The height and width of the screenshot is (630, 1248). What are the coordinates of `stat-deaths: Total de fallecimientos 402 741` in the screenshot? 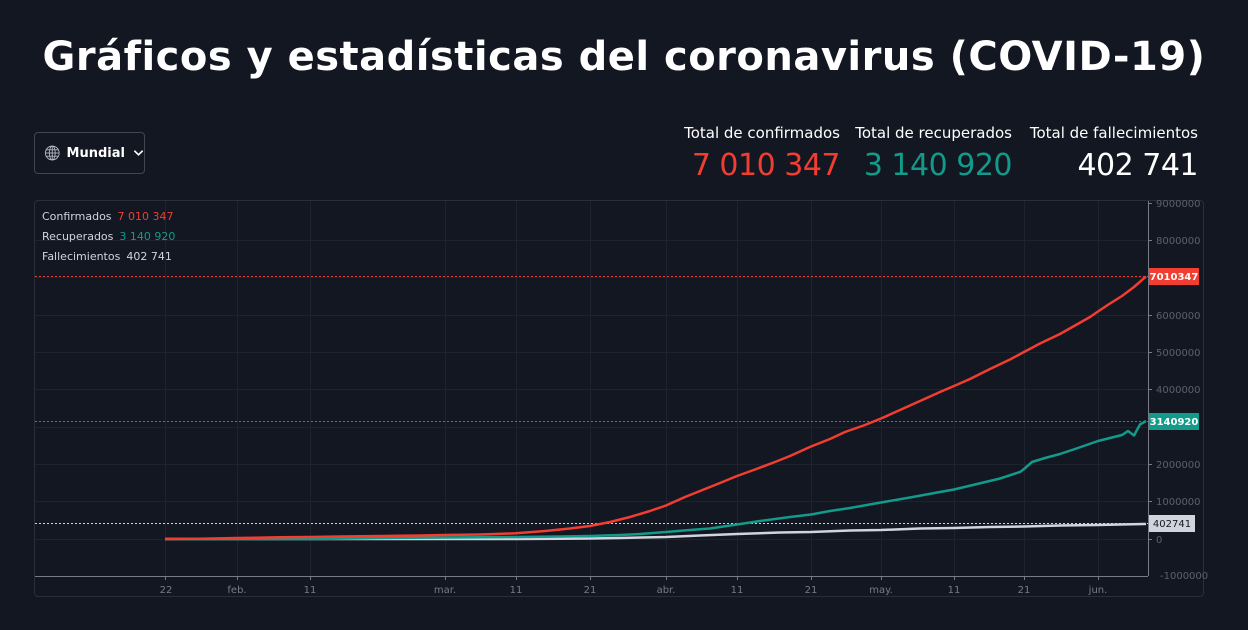 It's located at (1114, 153).